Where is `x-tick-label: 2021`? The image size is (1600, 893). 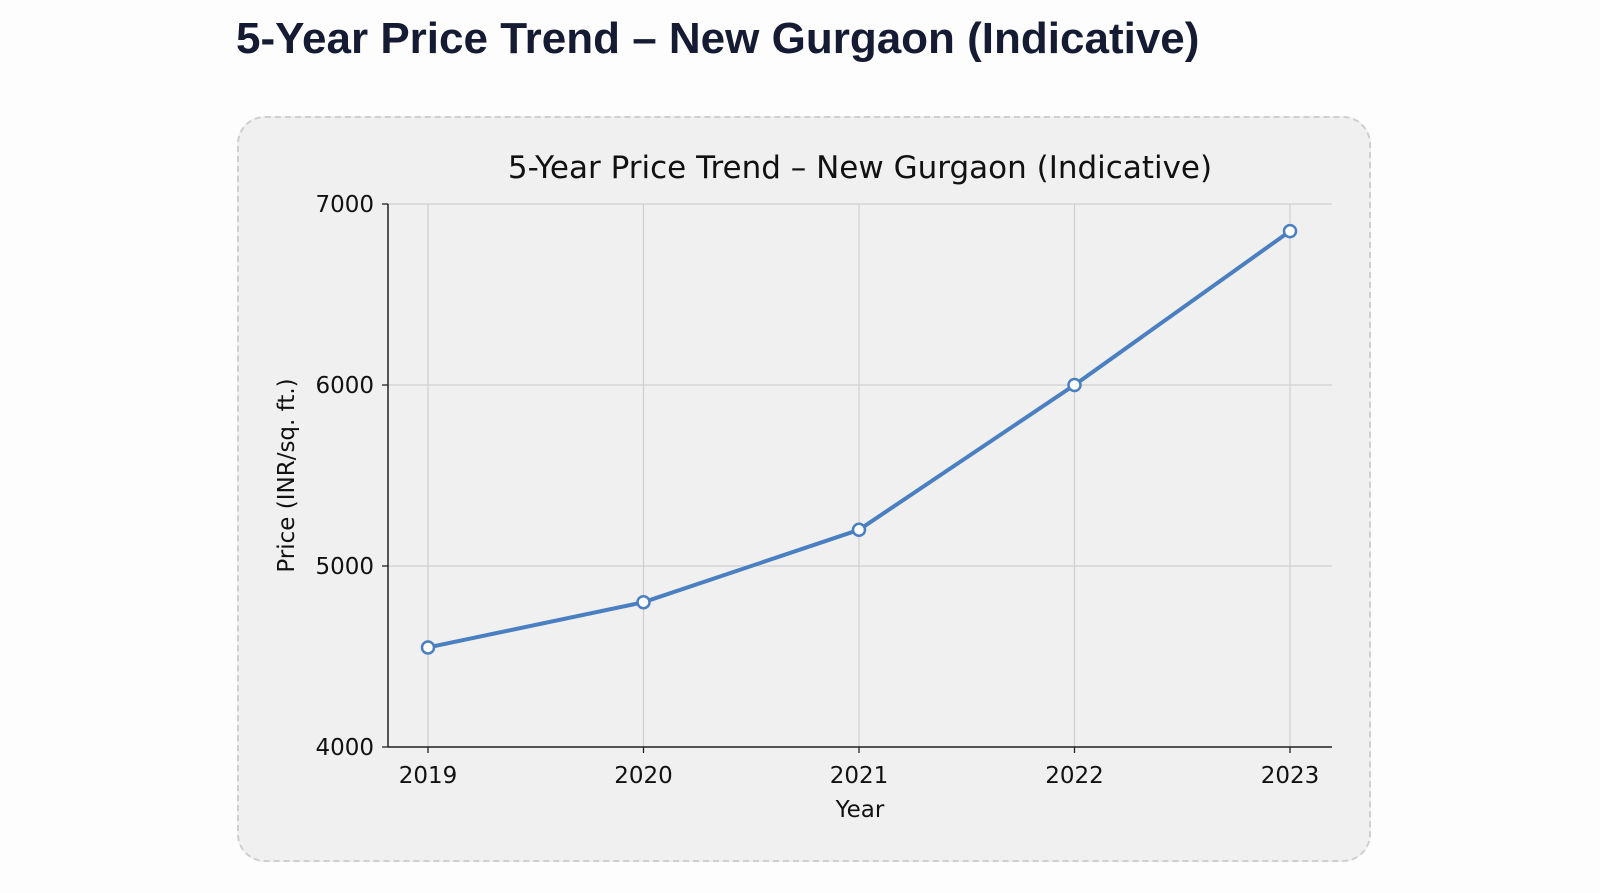 x-tick-label: 2021 is located at coordinates (859, 776).